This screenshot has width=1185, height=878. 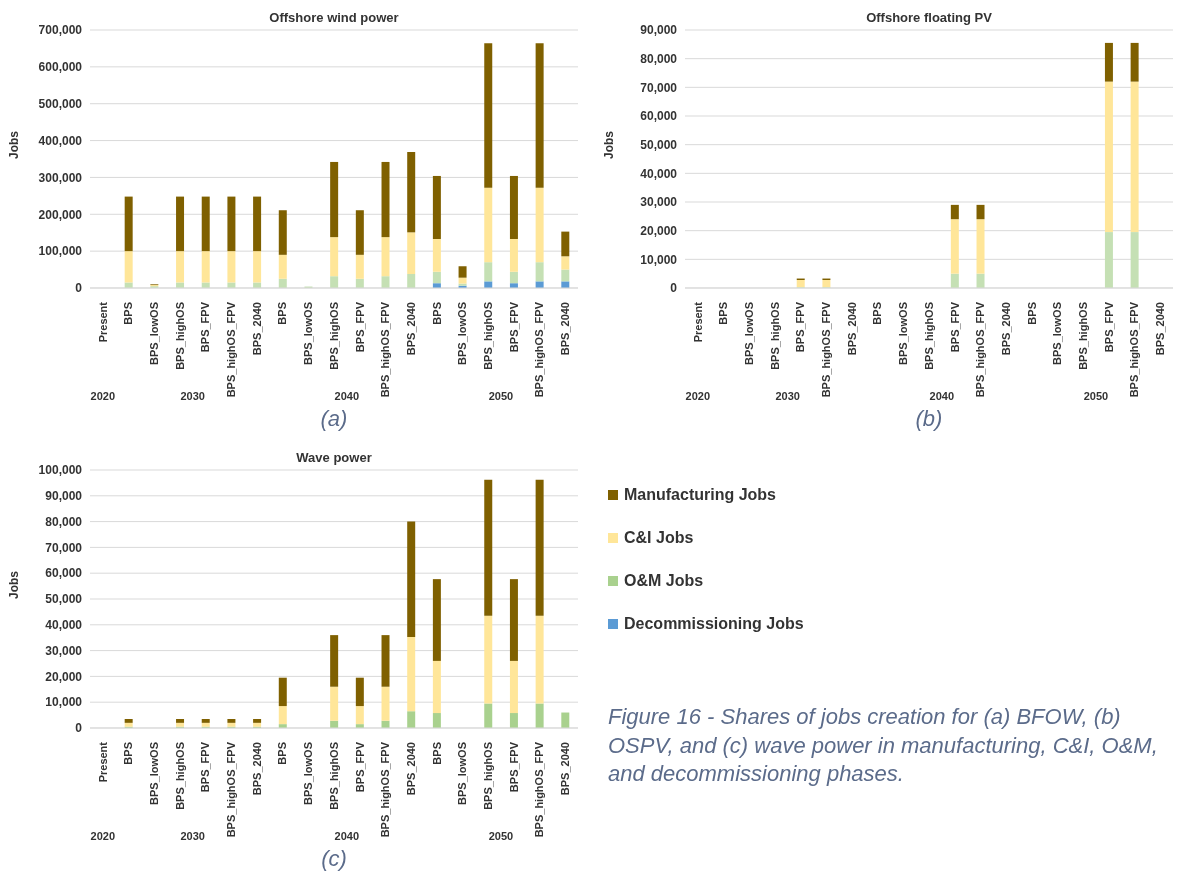 What do you see at coordinates (659, 537) in the screenshot?
I see `legend-label: C&I Jobs` at bounding box center [659, 537].